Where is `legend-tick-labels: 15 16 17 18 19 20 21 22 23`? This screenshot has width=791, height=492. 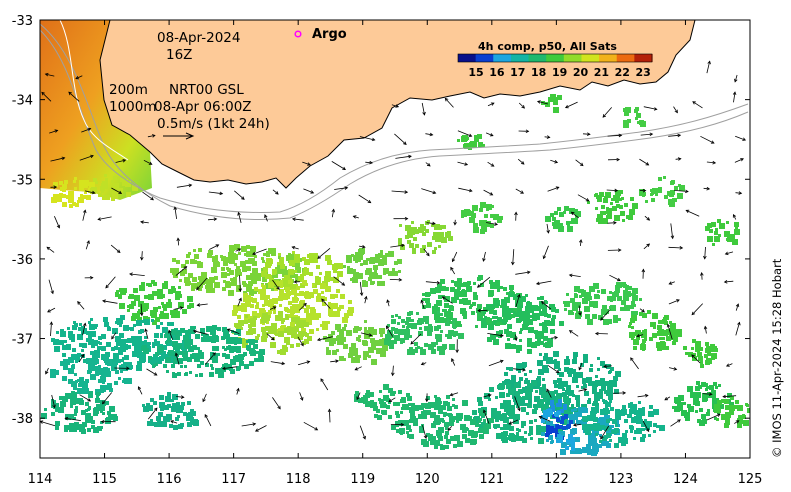 legend-tick-labels: 15 16 17 18 19 20 21 22 23 is located at coordinates (559, 72).